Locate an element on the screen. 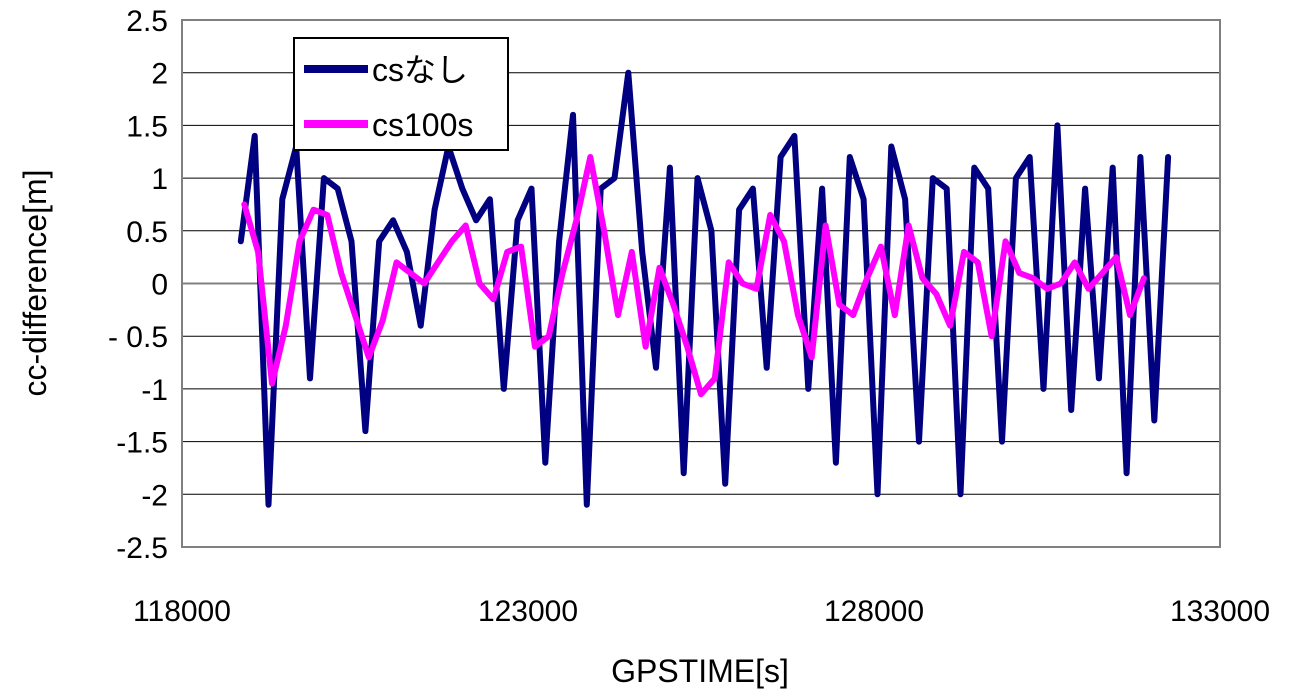 Image resolution: width=1289 pixels, height=695 pixels. x-tick-label-1: 123000 is located at coordinates (528, 611).